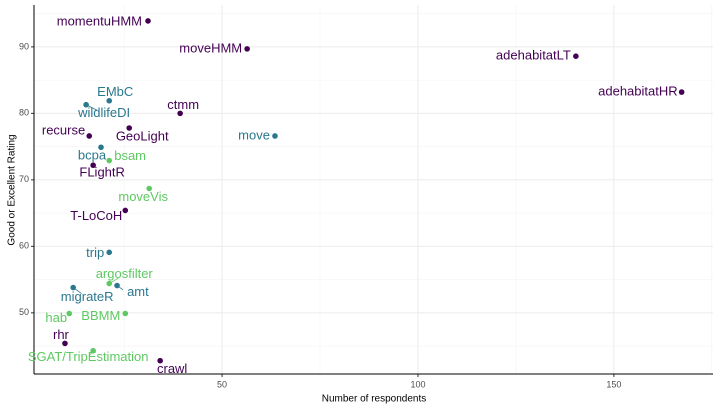  What do you see at coordinates (96, 215) in the screenshot?
I see `point-label: T-LoCoH` at bounding box center [96, 215].